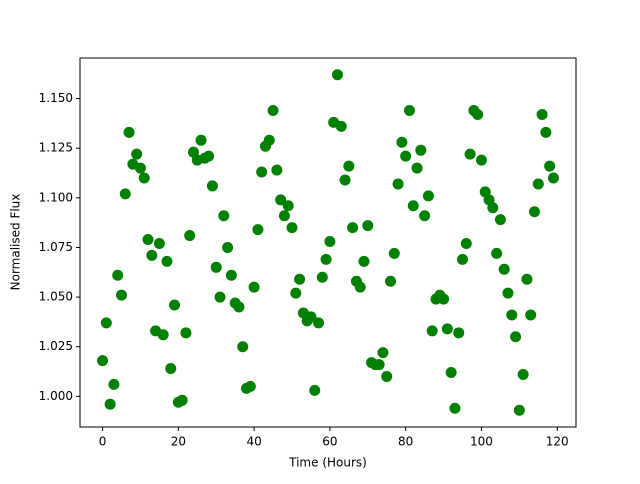  I want to click on y-axis-label: Normalised Flux, so click(16, 242).